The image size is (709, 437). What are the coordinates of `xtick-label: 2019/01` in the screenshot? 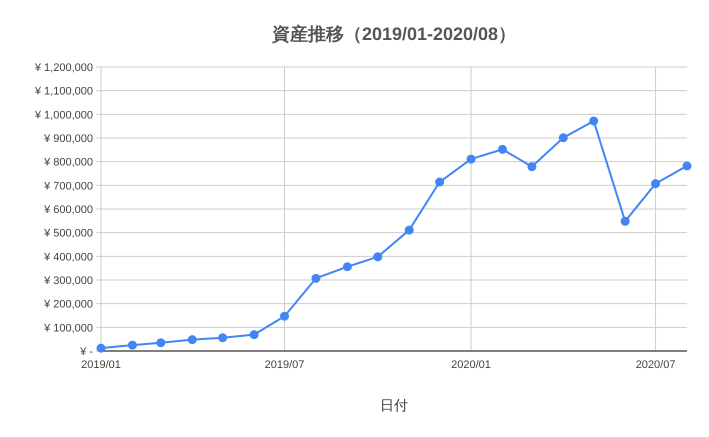 It's located at (101, 365).